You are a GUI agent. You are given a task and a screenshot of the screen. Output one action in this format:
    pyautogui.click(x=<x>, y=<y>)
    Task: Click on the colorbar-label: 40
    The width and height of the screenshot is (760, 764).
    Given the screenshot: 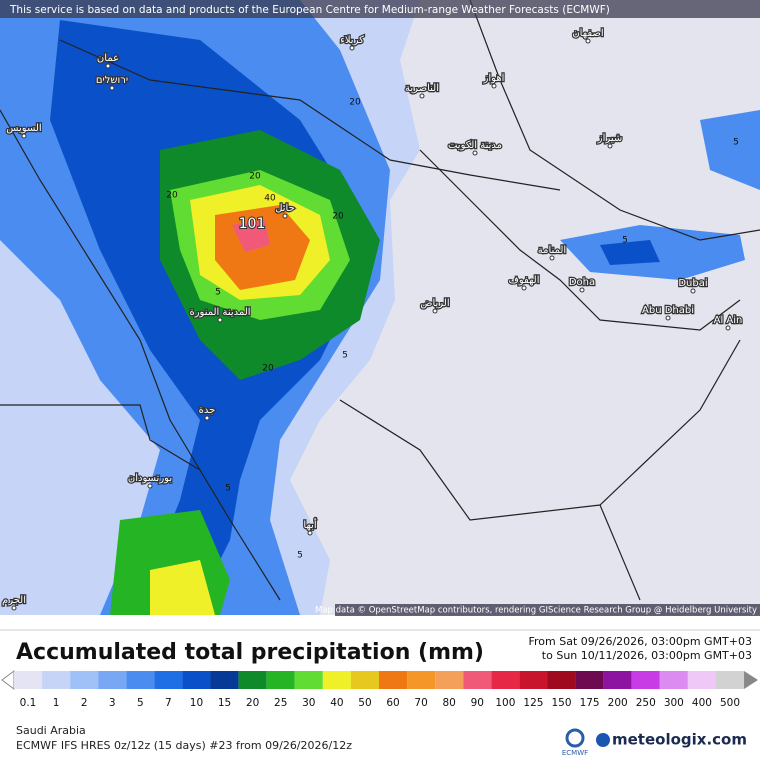 What is the action you would take?
    pyautogui.click(x=336, y=703)
    